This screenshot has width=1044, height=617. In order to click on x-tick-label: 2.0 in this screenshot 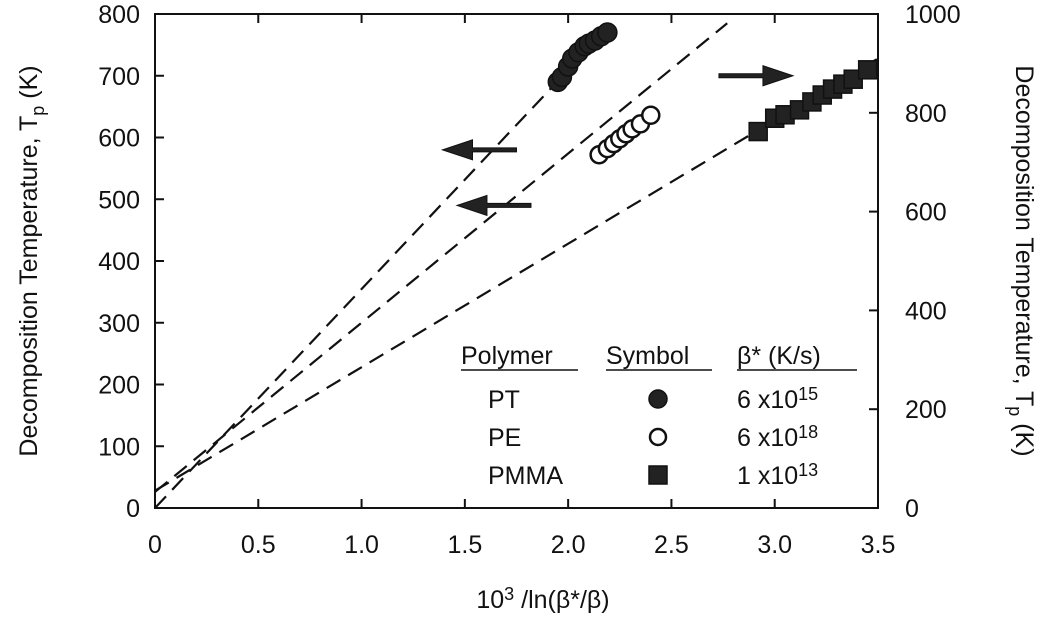, I will do `click(568, 545)`.